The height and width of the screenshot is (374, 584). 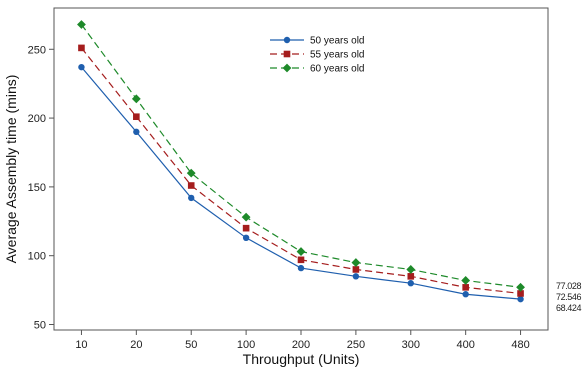 I want to click on end-value-label: 68.424, so click(x=569, y=308).